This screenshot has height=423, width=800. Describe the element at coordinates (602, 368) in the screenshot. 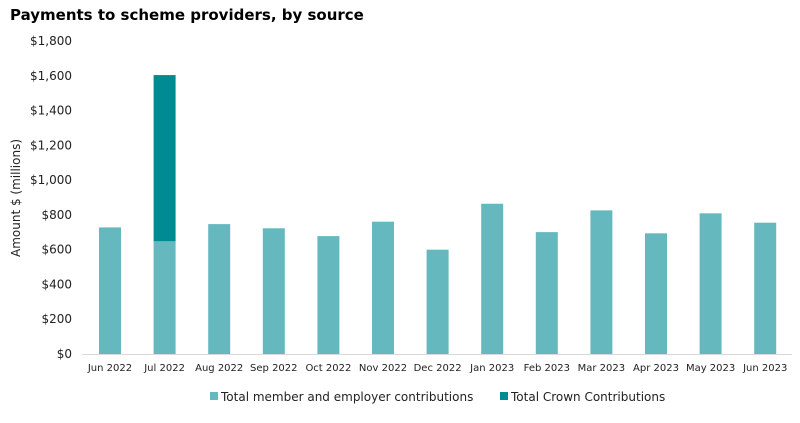

I see `x-tick-label: Mar 2023` at that location.